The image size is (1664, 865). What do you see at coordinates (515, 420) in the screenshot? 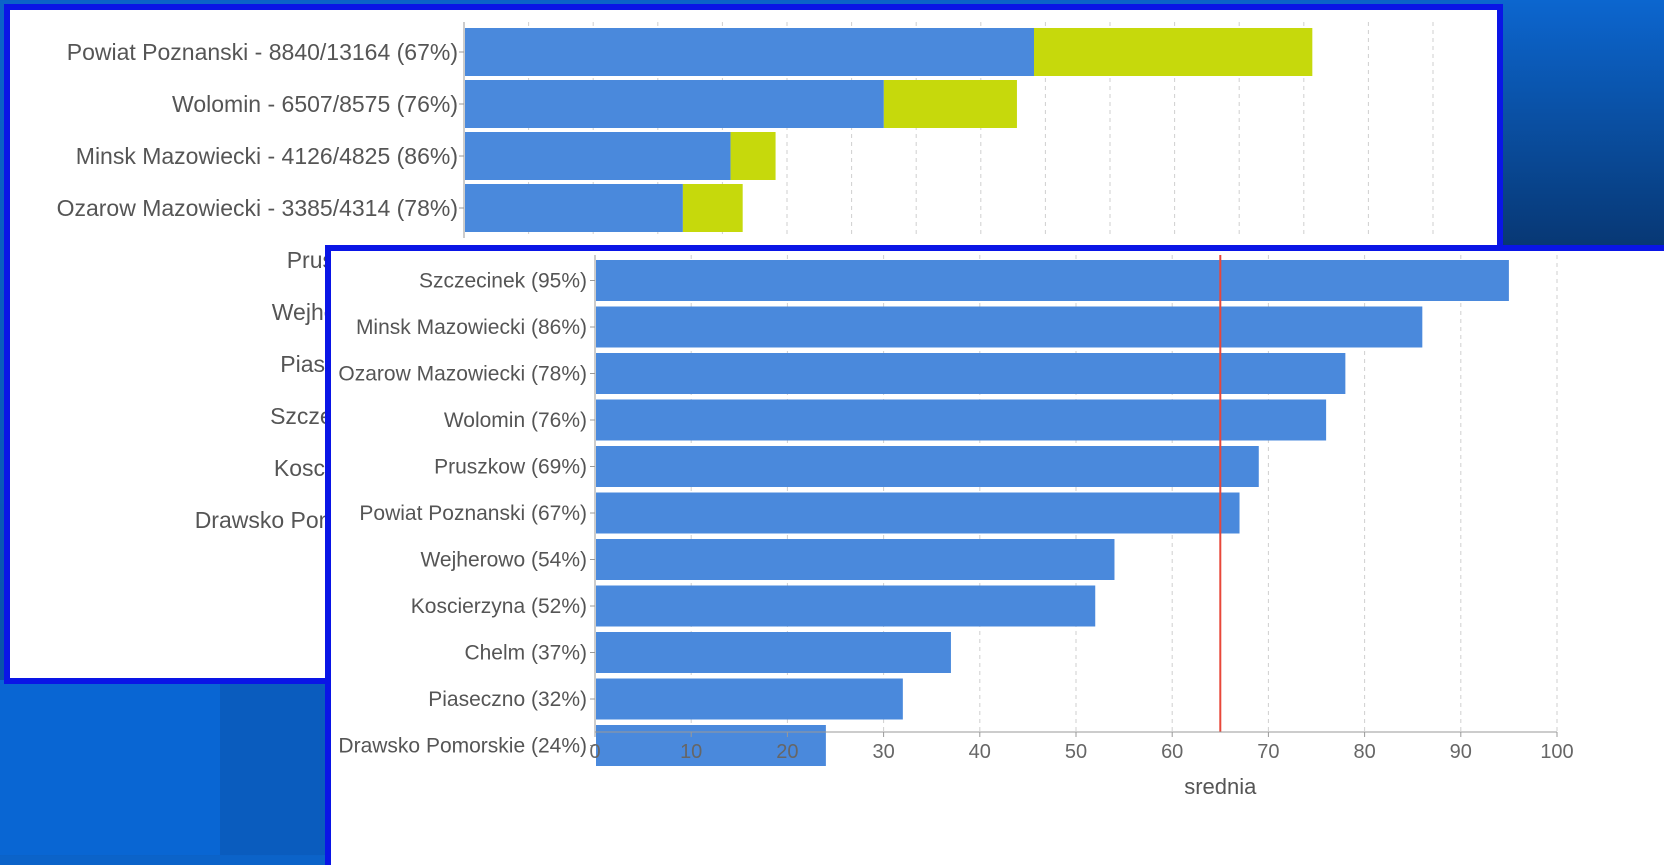
I see `category-label: Wolomin (76%)` at bounding box center [515, 420].